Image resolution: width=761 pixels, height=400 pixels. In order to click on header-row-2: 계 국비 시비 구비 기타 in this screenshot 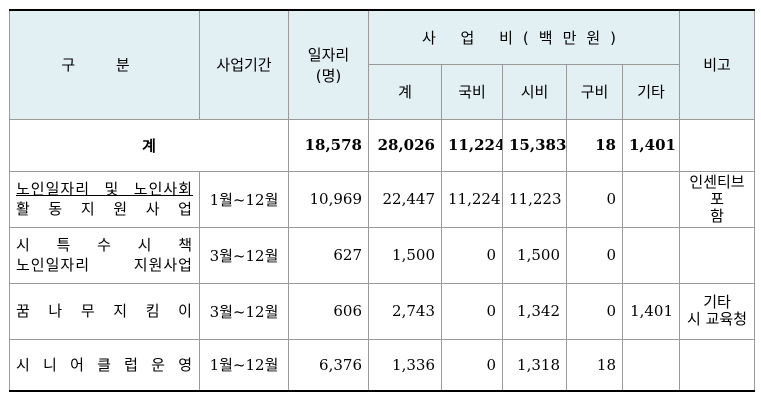, I will do `click(382, 91)`.